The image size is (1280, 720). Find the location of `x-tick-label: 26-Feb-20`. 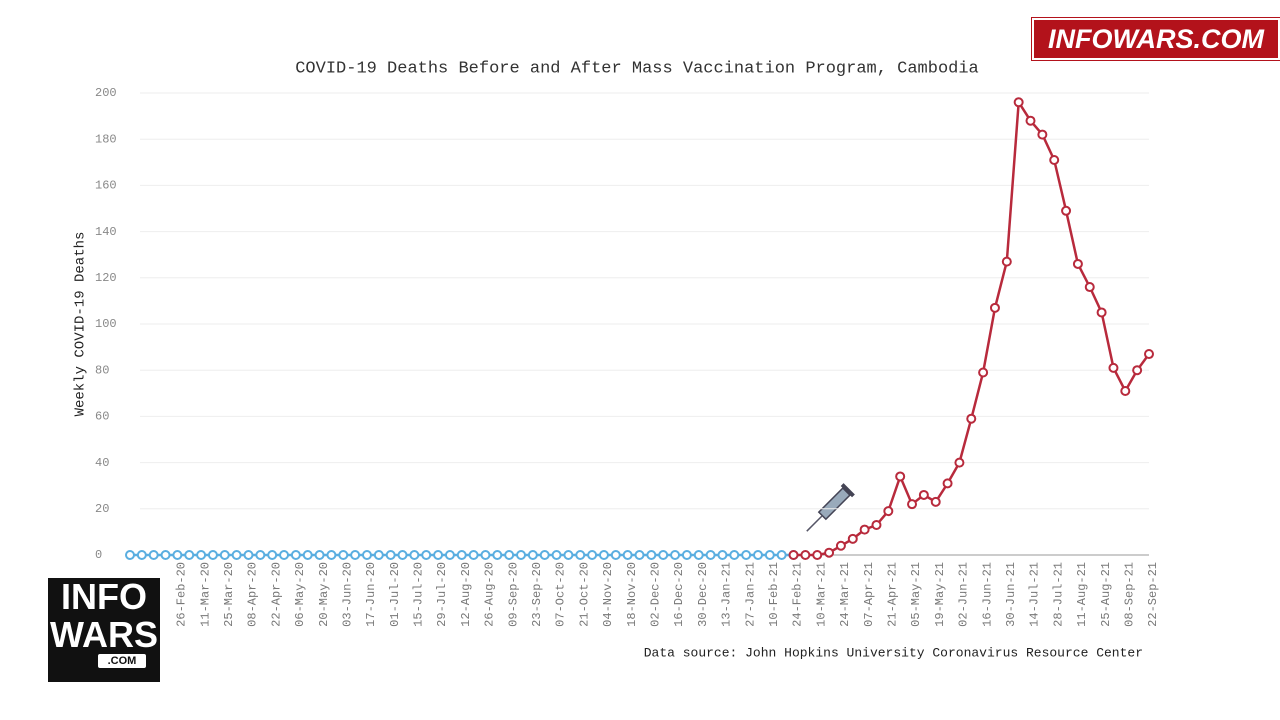

x-tick-label: 26-Feb-20 is located at coordinates (182, 594).